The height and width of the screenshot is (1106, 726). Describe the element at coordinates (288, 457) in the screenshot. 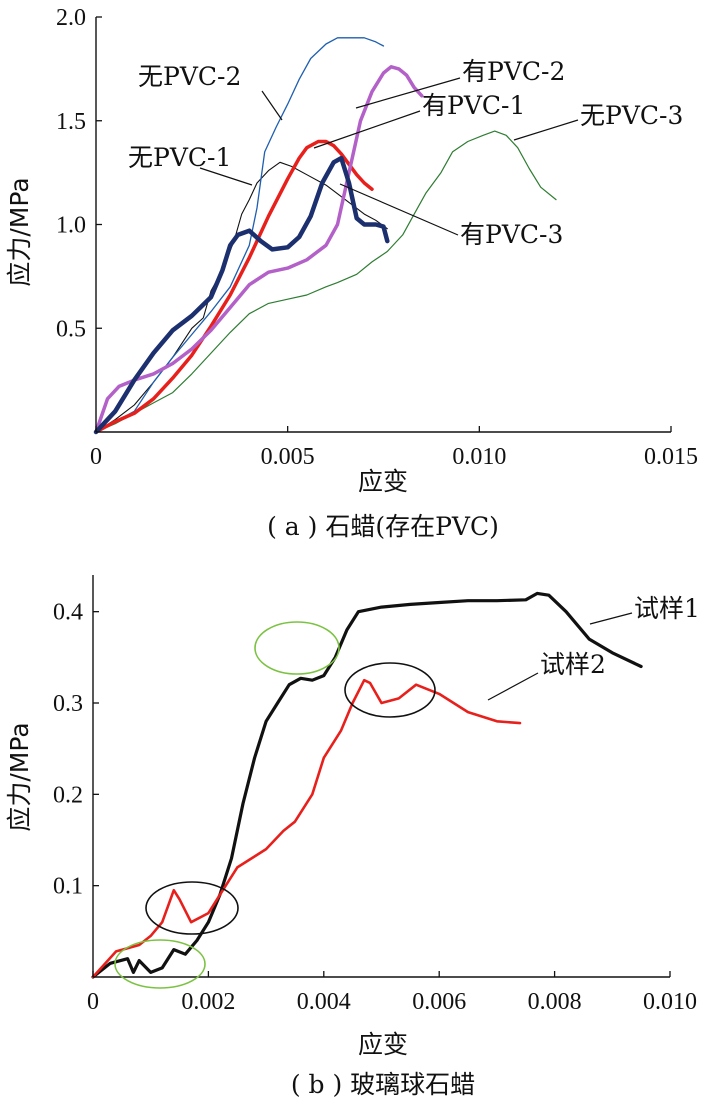

I see `chart-a-xtick-label-1: 0.005` at that location.